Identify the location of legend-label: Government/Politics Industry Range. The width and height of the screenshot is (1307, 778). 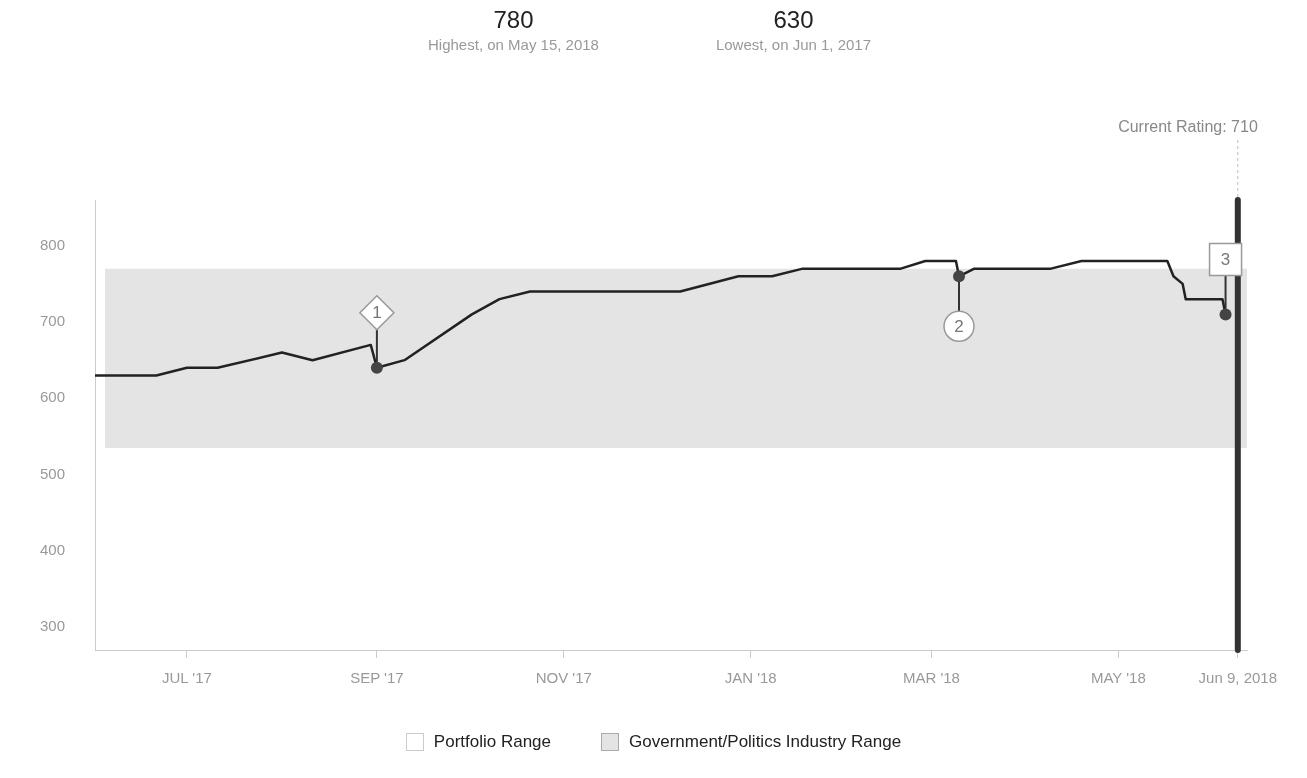
(765, 742).